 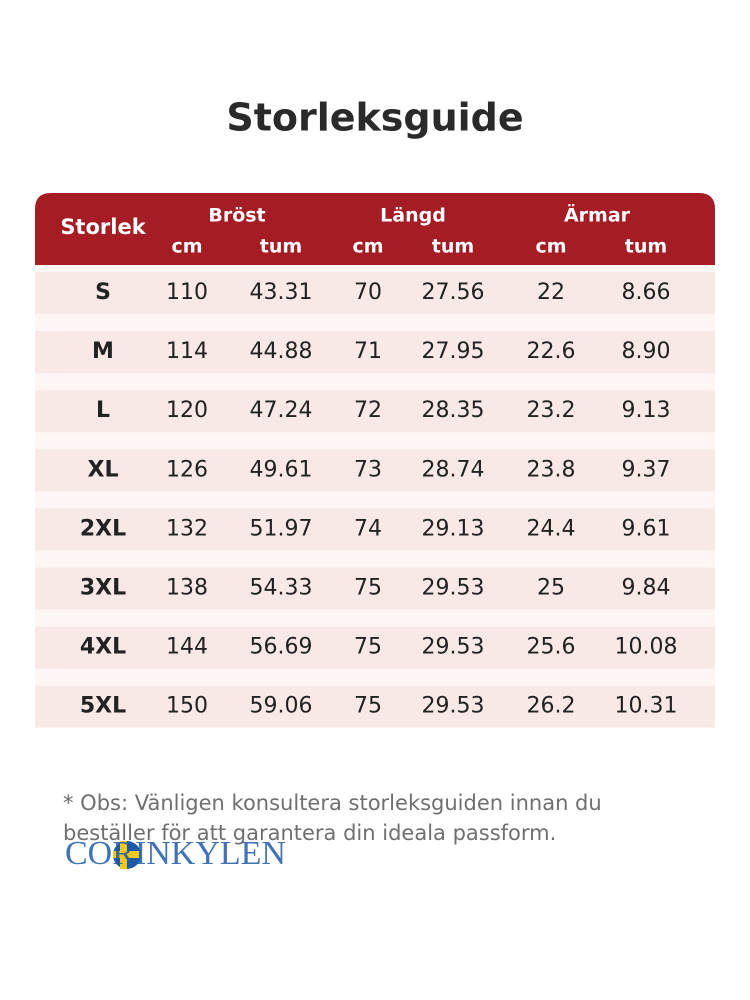 I want to click on group-header: Bröst, so click(x=236, y=216).